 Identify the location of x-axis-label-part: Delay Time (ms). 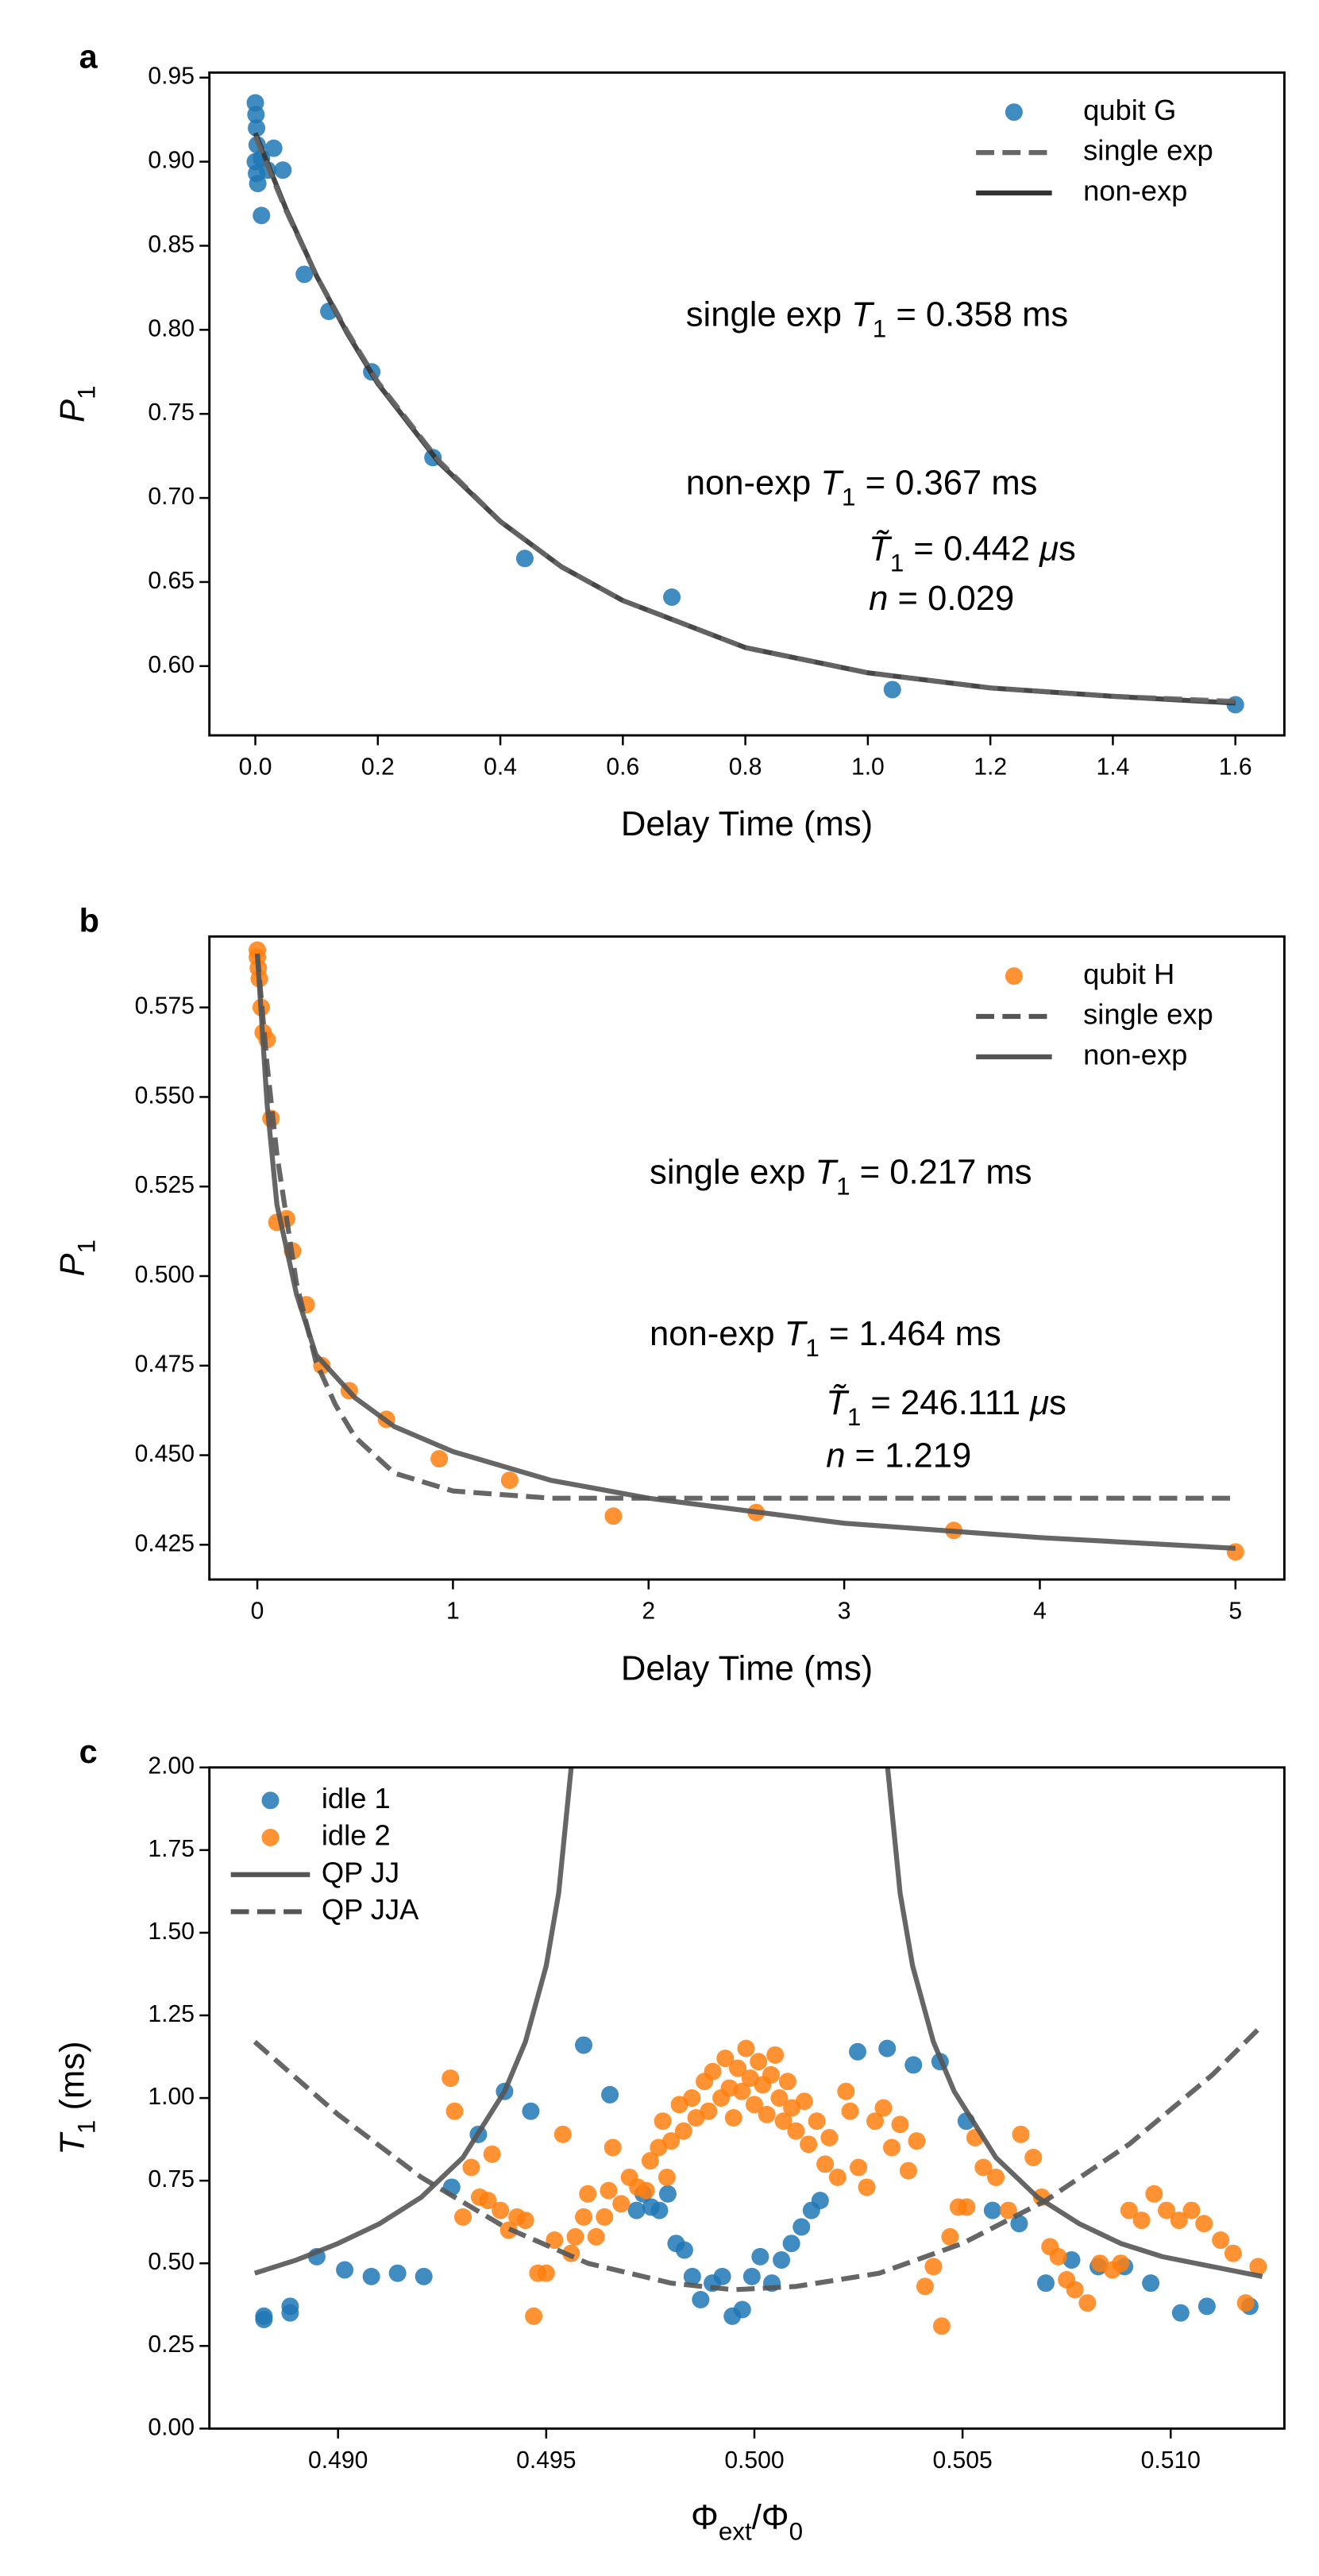
(747, 824).